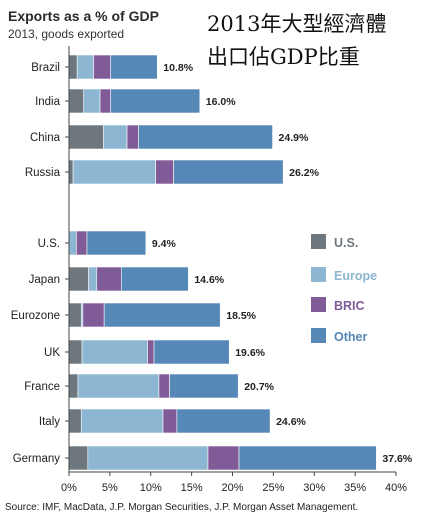 Image resolution: width=435 pixels, height=517 pixels. Describe the element at coordinates (296, 24) in the screenshot. I see `overlay-title-line1: 2013年大型經濟體` at that location.